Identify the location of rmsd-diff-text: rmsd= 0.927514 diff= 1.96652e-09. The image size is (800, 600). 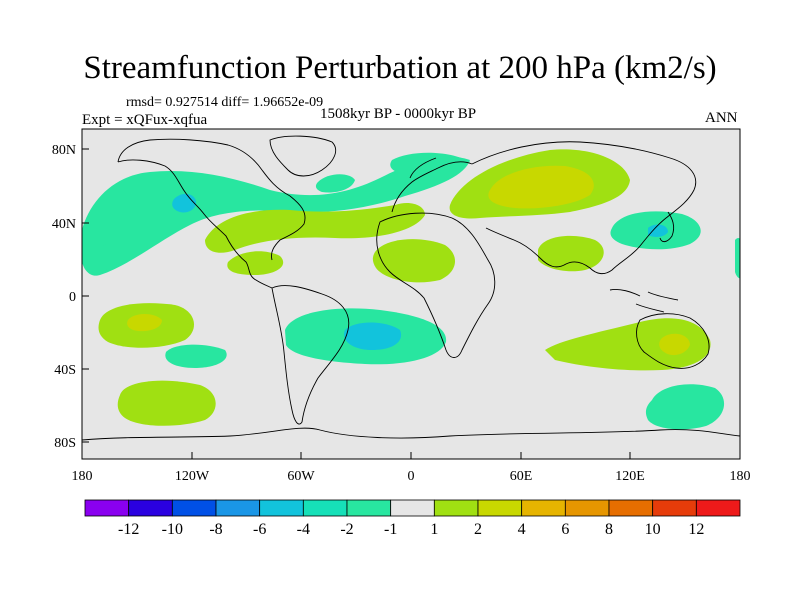
(225, 102).